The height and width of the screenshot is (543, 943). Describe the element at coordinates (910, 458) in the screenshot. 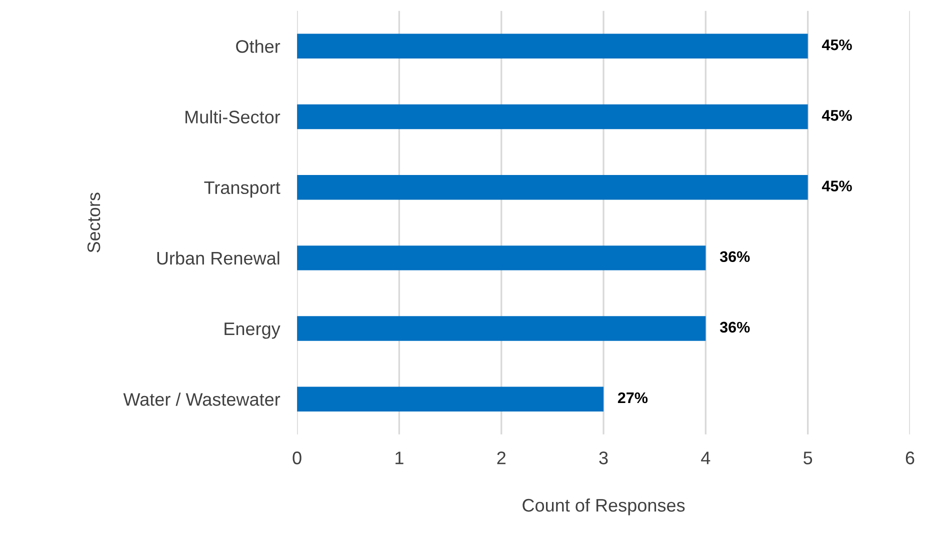

I see `x-tick-label: 6` at that location.